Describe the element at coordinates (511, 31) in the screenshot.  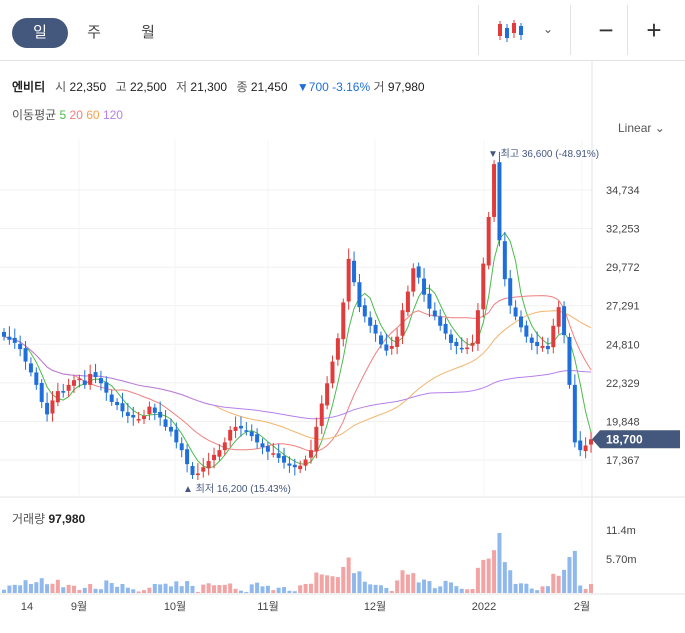
I see `candlestick-icon` at that location.